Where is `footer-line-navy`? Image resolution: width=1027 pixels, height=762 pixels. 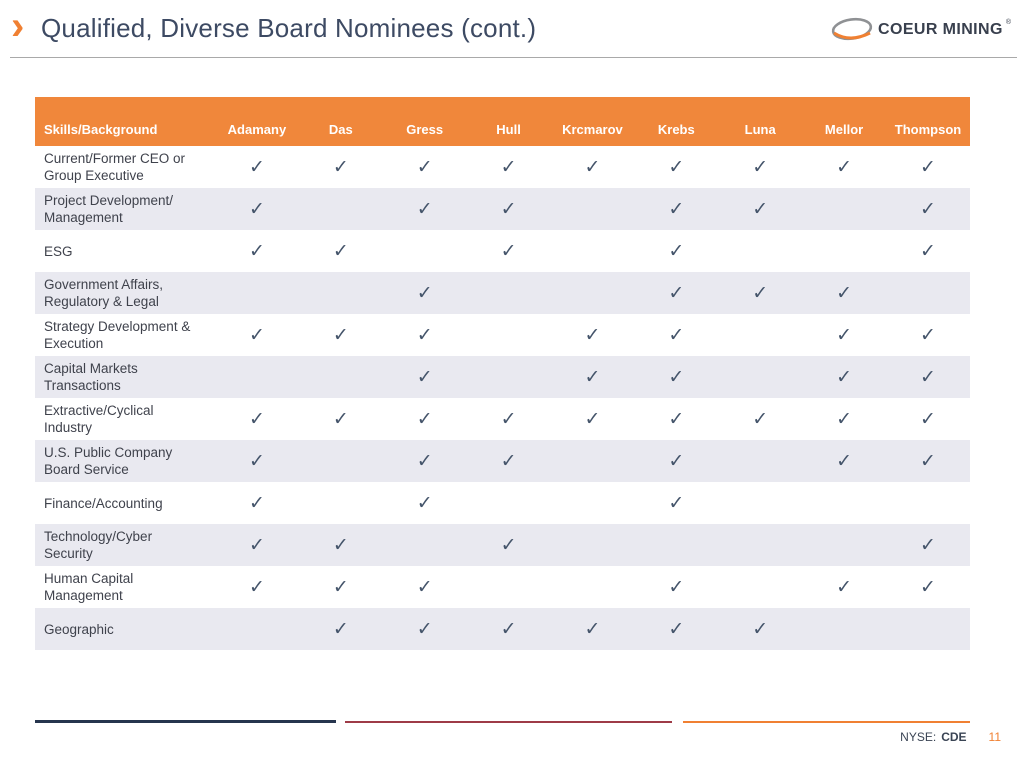
footer-line-navy is located at coordinates (185, 721).